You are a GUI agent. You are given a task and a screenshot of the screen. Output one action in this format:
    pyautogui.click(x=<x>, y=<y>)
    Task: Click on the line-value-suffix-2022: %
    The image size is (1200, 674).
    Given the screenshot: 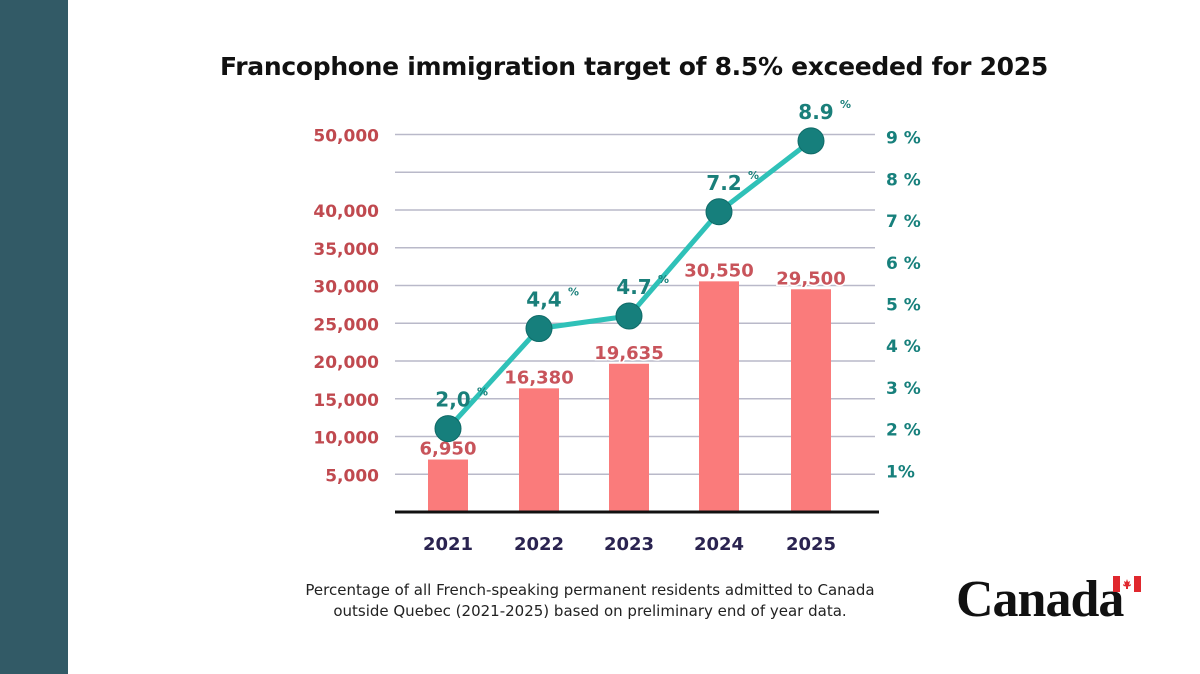 What is the action you would take?
    pyautogui.click(x=573, y=292)
    